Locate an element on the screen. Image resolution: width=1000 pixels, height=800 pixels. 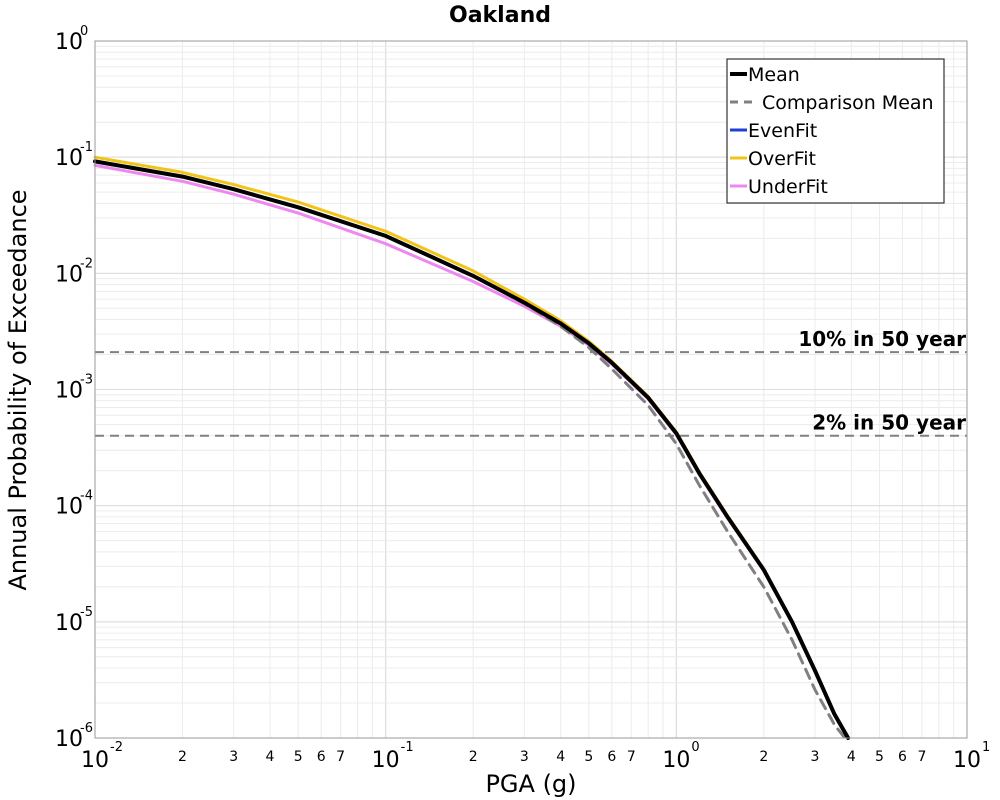
legend-box is located at coordinates (835, 131).